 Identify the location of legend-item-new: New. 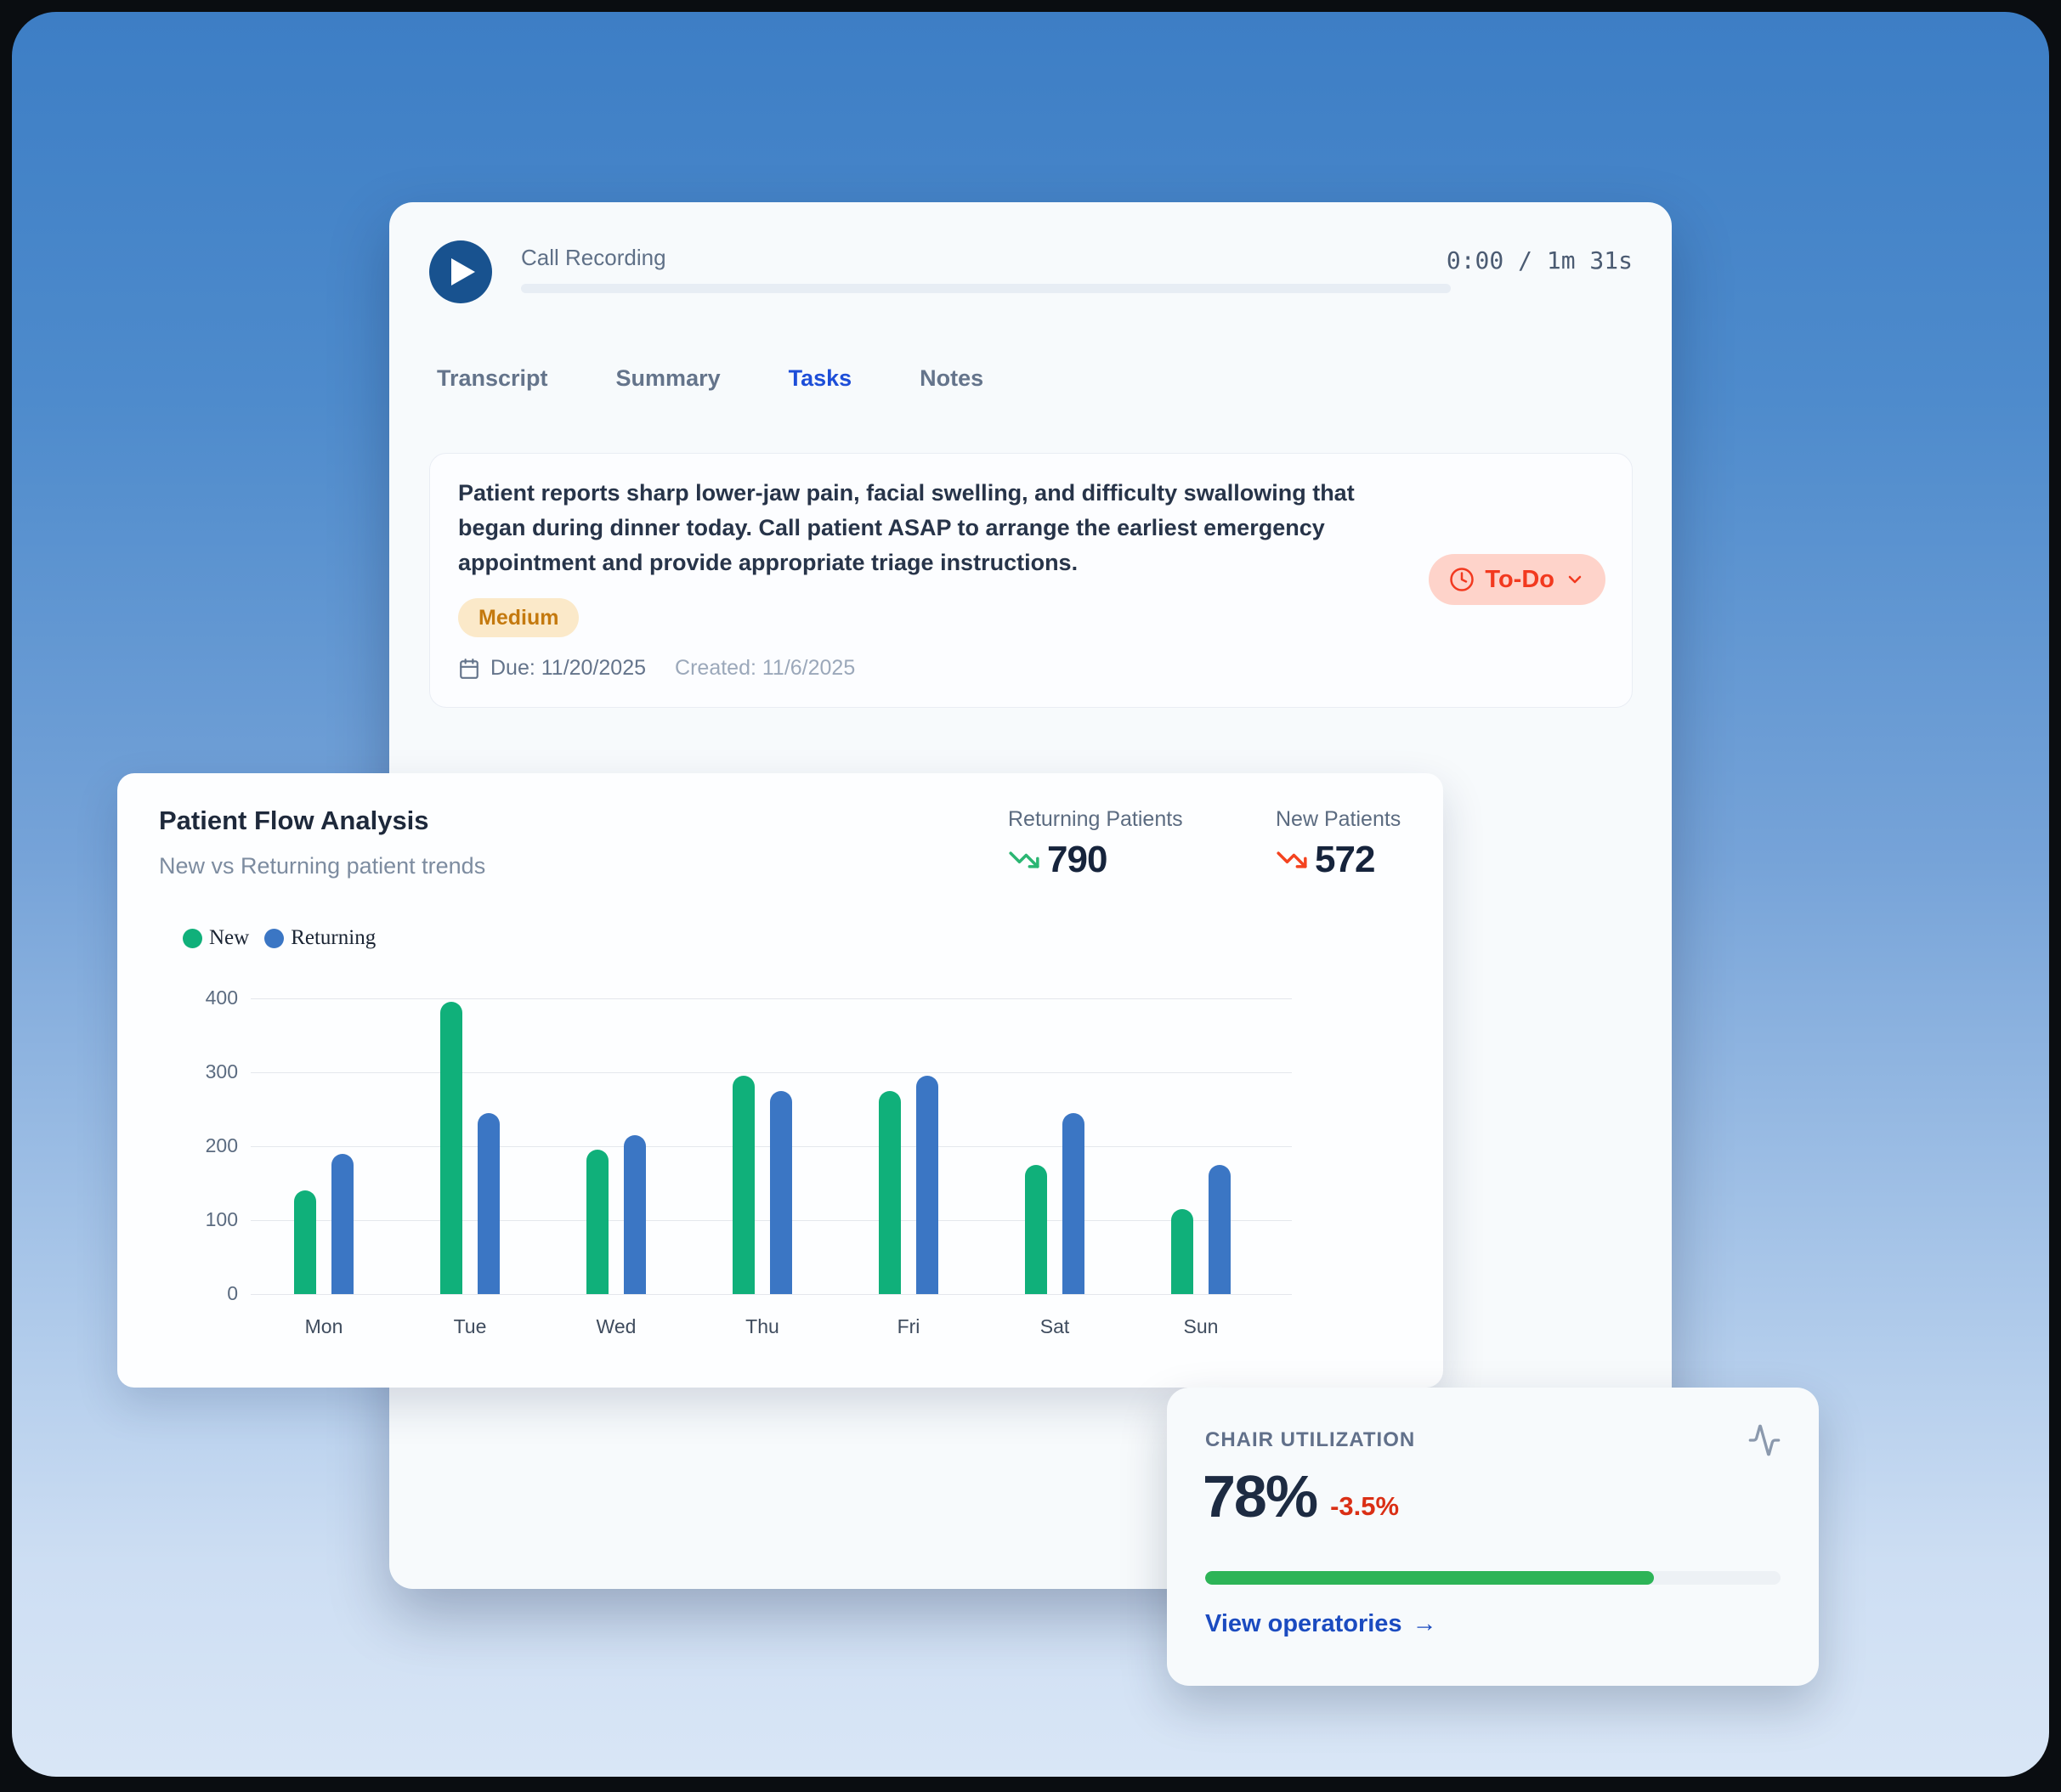
(216, 938).